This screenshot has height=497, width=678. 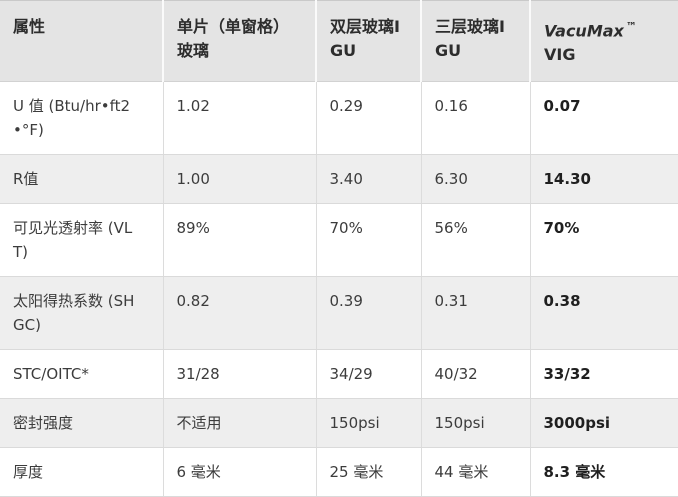 What do you see at coordinates (604, 240) in the screenshot?
I see `cell-value-vacumax: 70%` at bounding box center [604, 240].